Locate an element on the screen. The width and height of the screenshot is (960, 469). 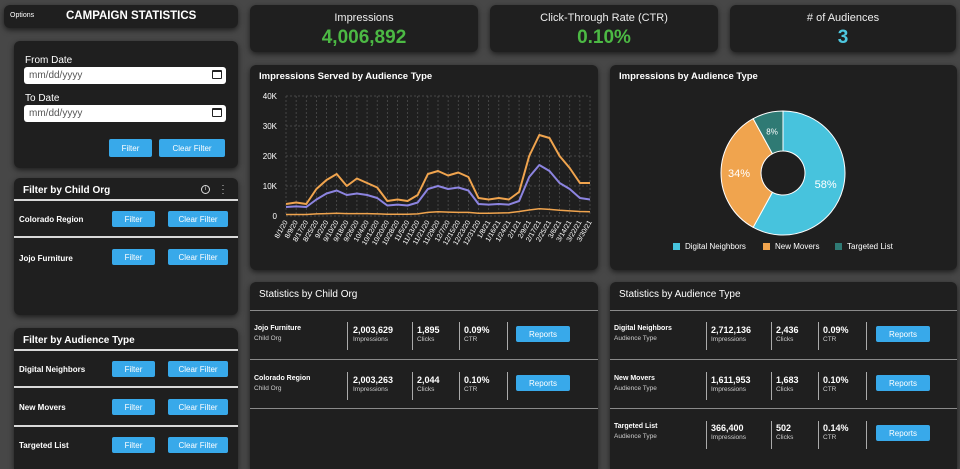
kpi-card: # of Audiences 3 is located at coordinates (843, 28).